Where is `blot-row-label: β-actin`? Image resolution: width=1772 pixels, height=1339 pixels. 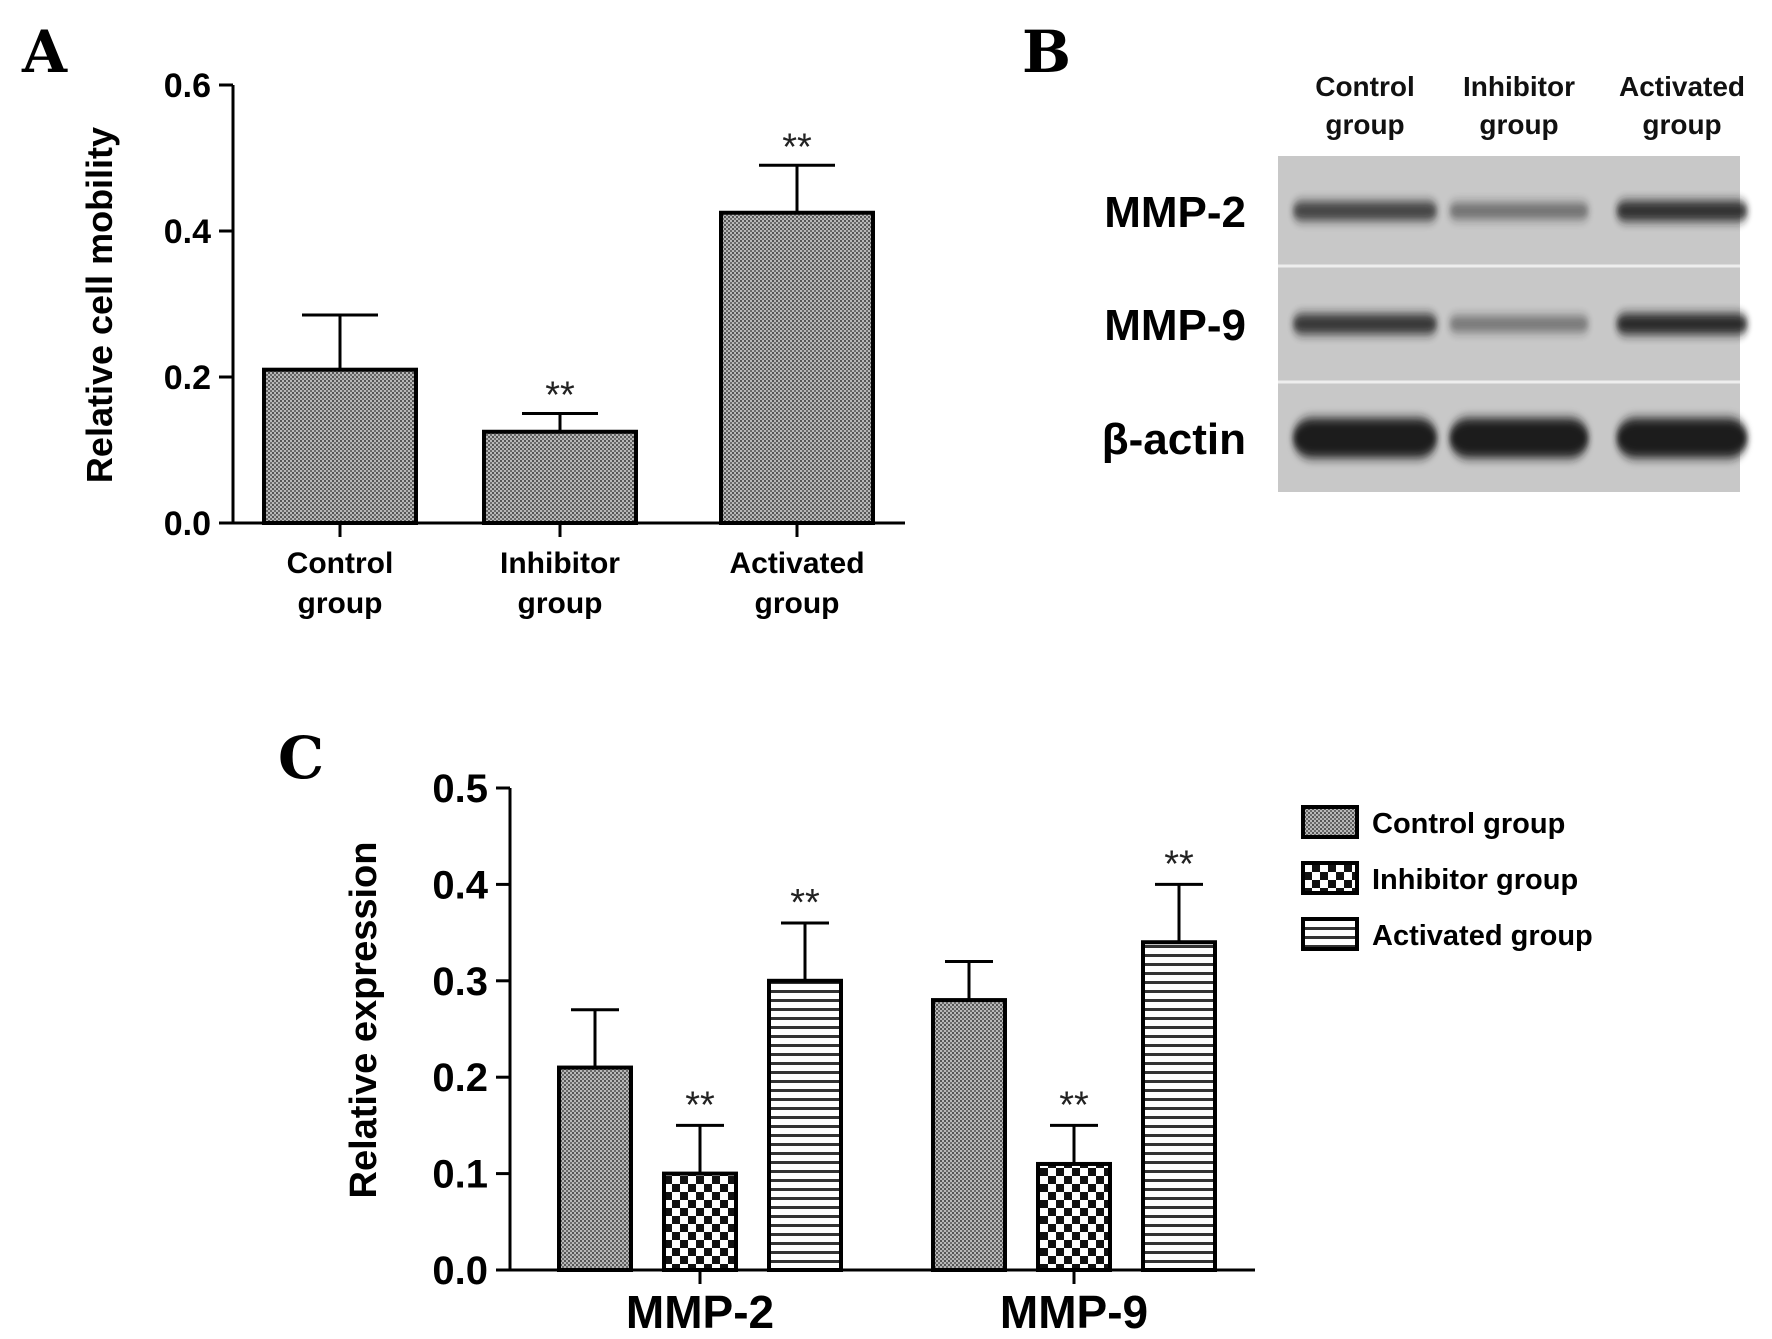
blot-row-label: β-actin is located at coordinates (1174, 439).